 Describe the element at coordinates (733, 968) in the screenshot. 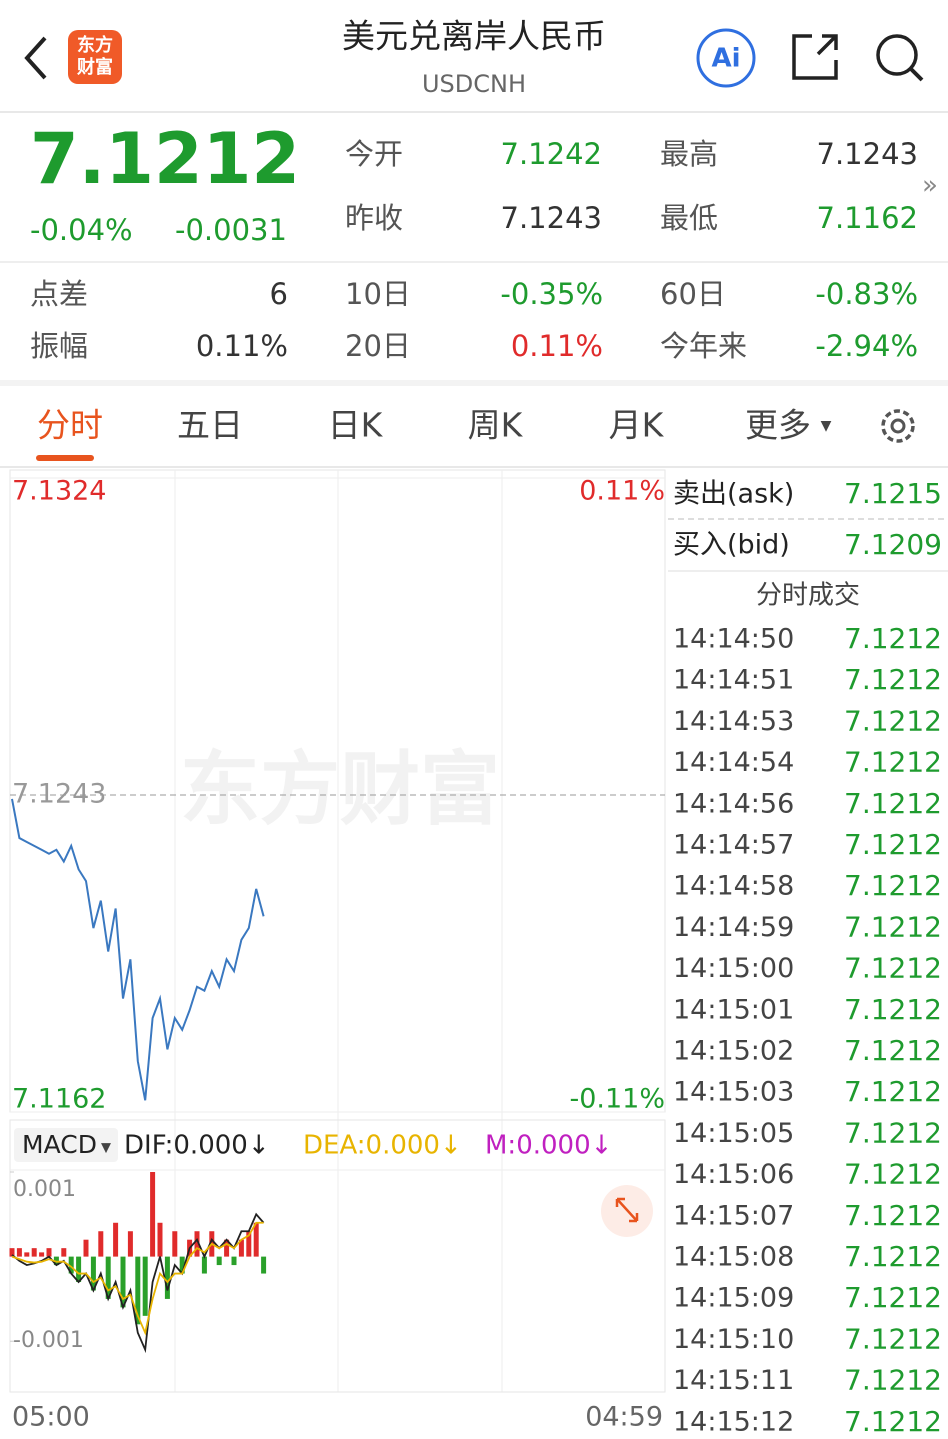

I see `trade-time: 14:15:00` at that location.